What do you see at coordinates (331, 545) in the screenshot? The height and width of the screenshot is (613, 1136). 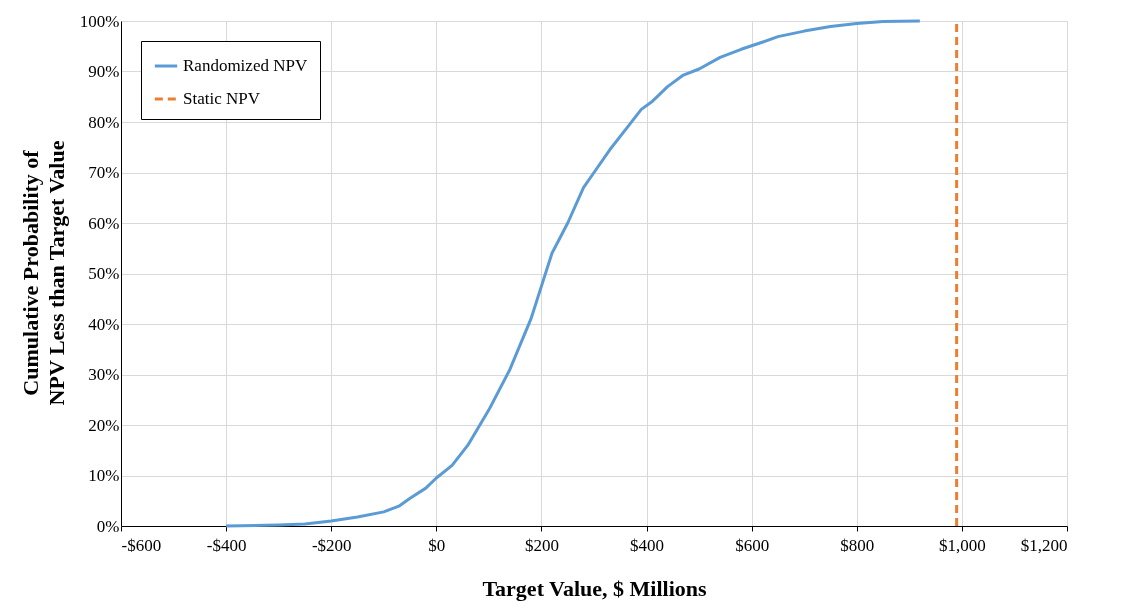 I see `x-tick-label: -$200` at bounding box center [331, 545].